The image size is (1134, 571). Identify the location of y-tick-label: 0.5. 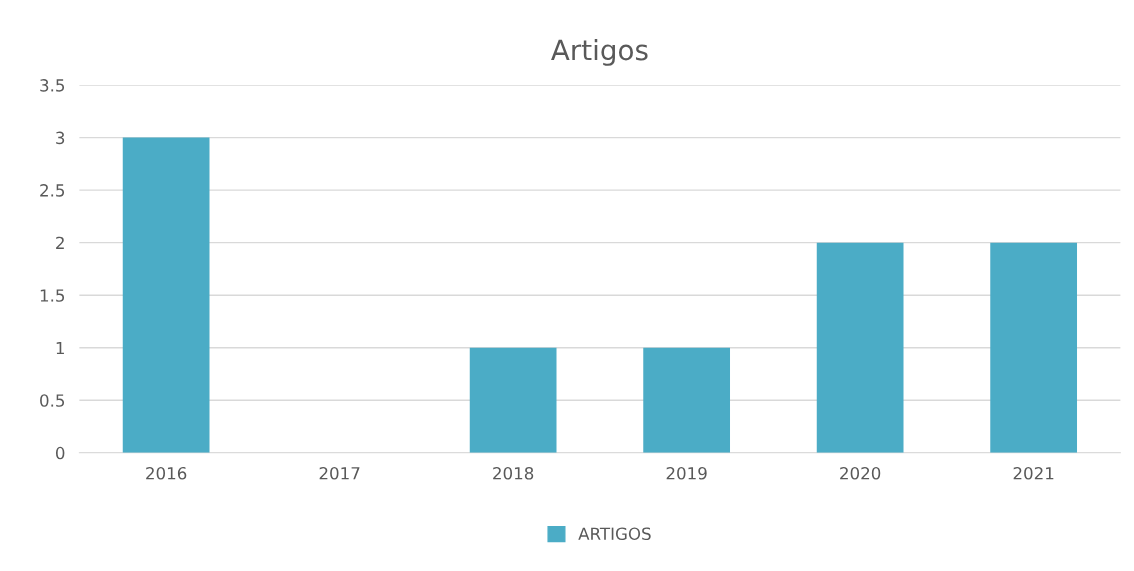
(52, 400).